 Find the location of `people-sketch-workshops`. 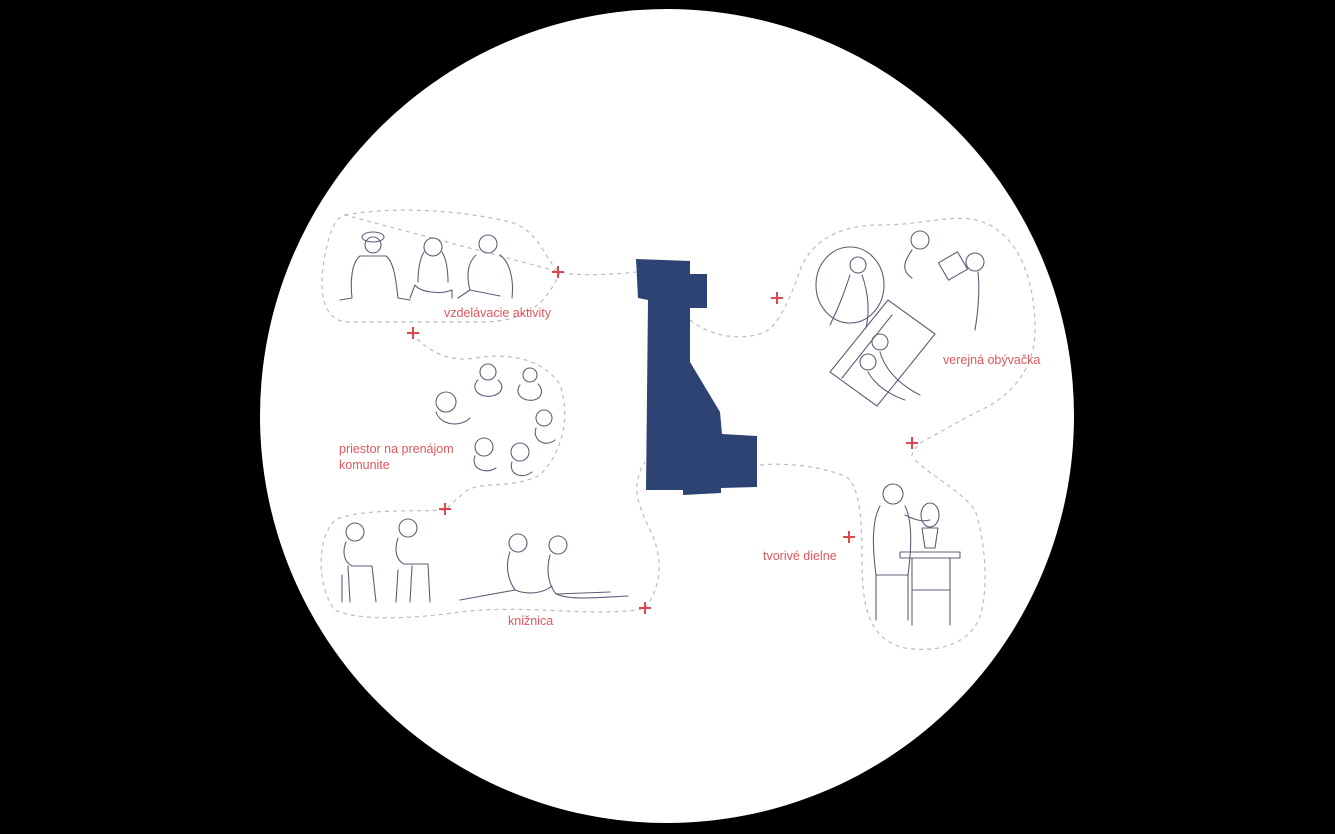

people-sketch-workshops is located at coordinates (916, 554).